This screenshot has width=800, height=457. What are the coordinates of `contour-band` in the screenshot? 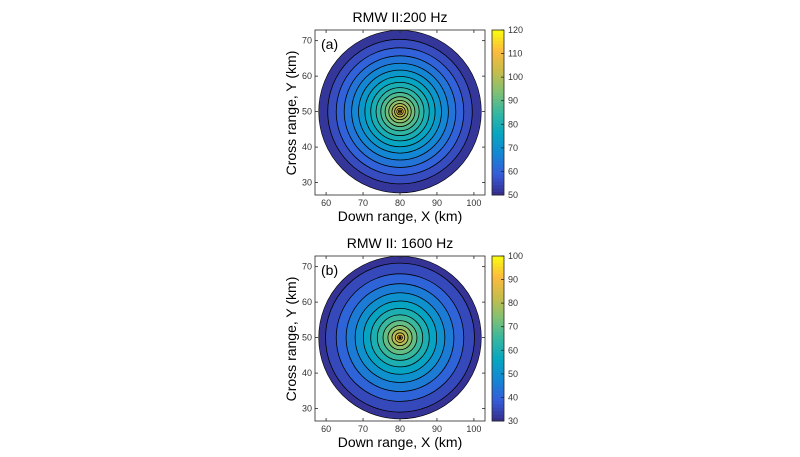 It's located at (400, 337).